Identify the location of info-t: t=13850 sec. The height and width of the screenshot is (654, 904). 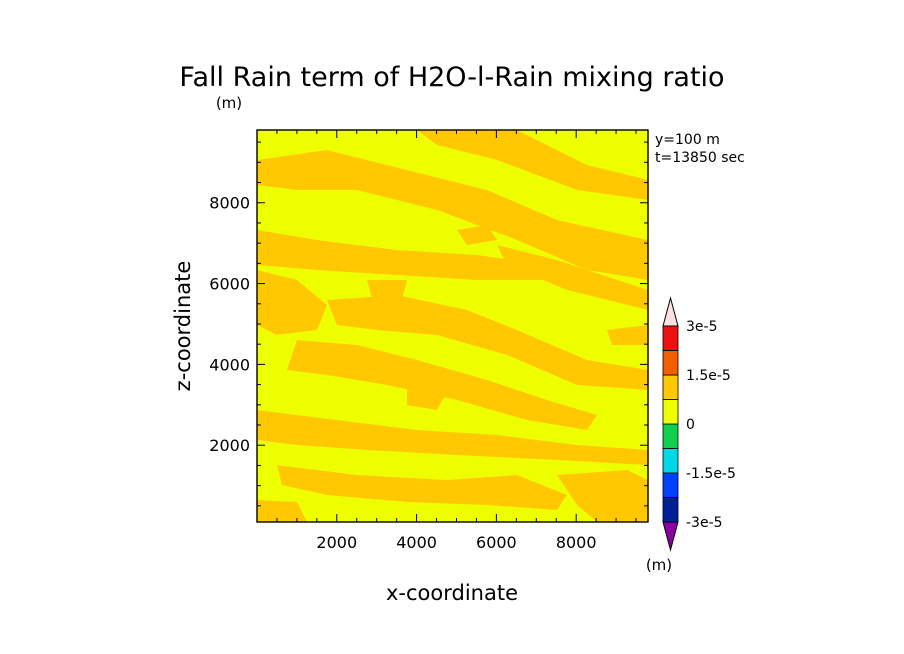
(700, 158).